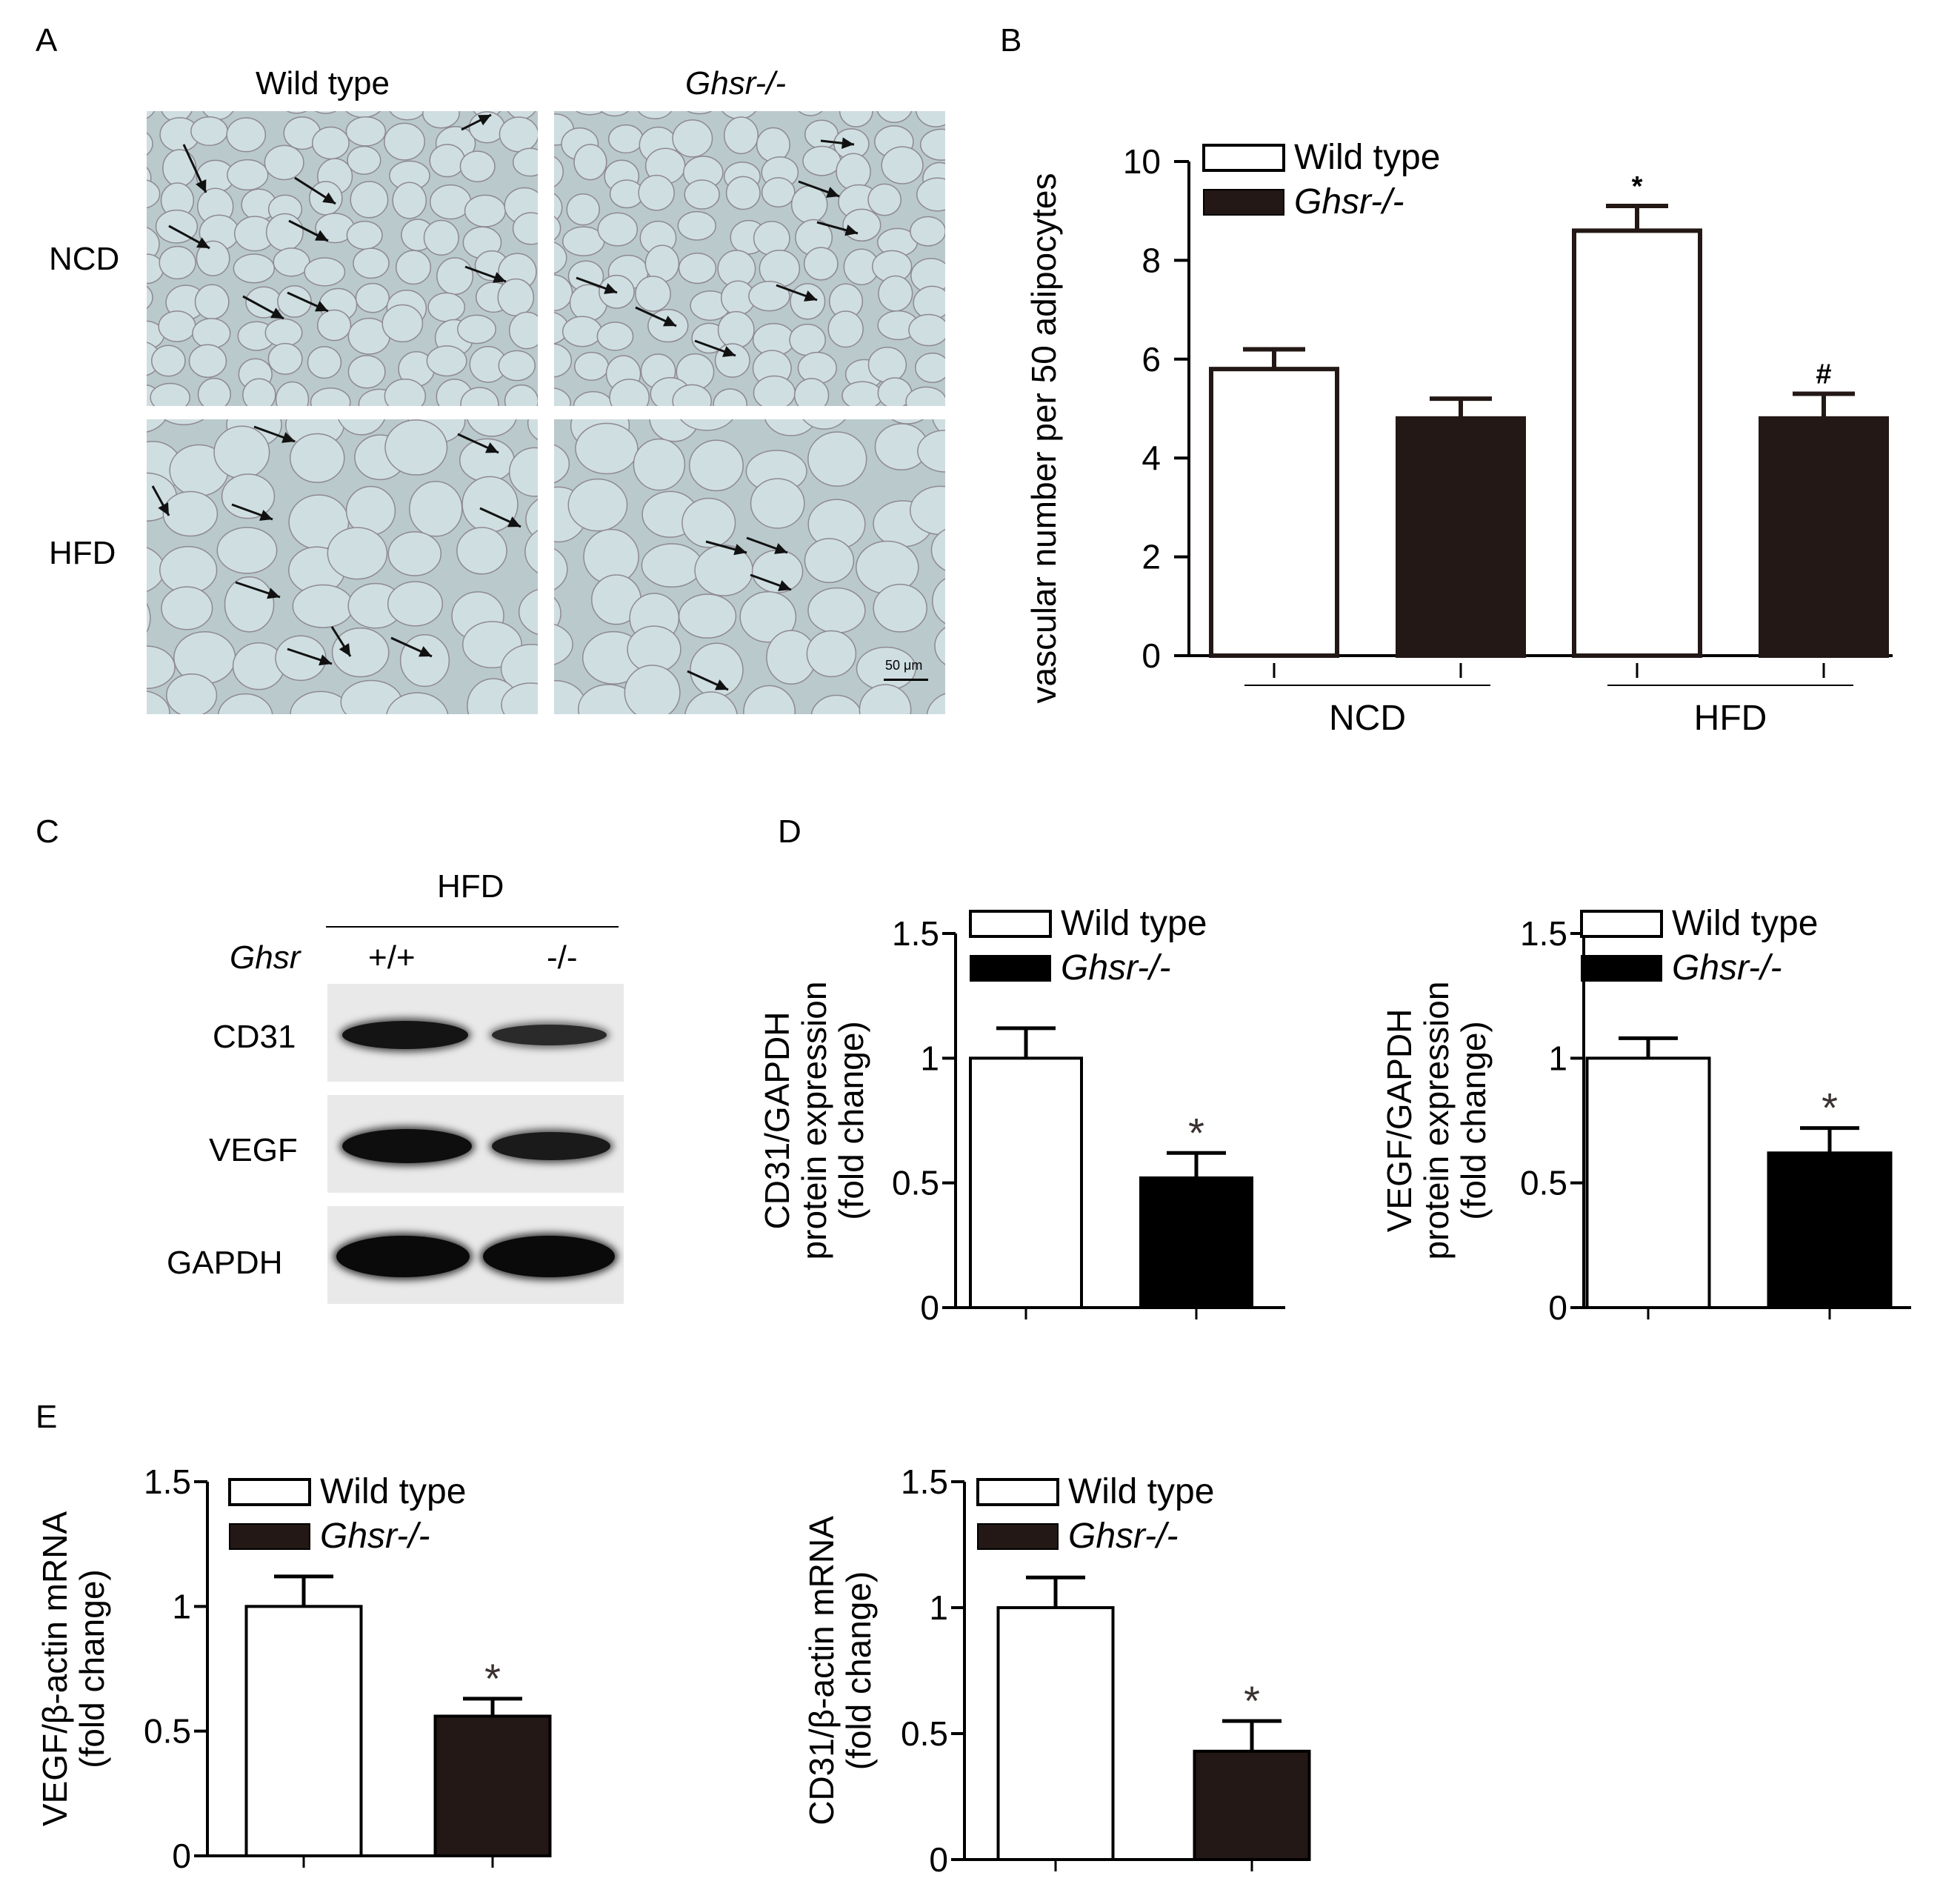 Image resolution: width=1943 pixels, height=1904 pixels. I want to click on y-axis-label: VEGF/β-actin mRNA, so click(55, 1669).